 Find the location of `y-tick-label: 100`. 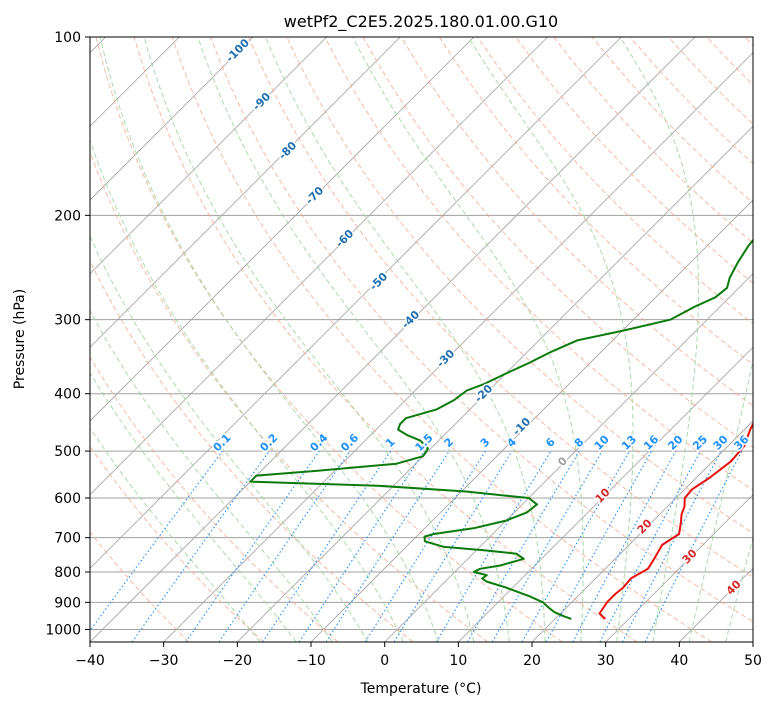

y-tick-label: 100 is located at coordinates (67, 38).